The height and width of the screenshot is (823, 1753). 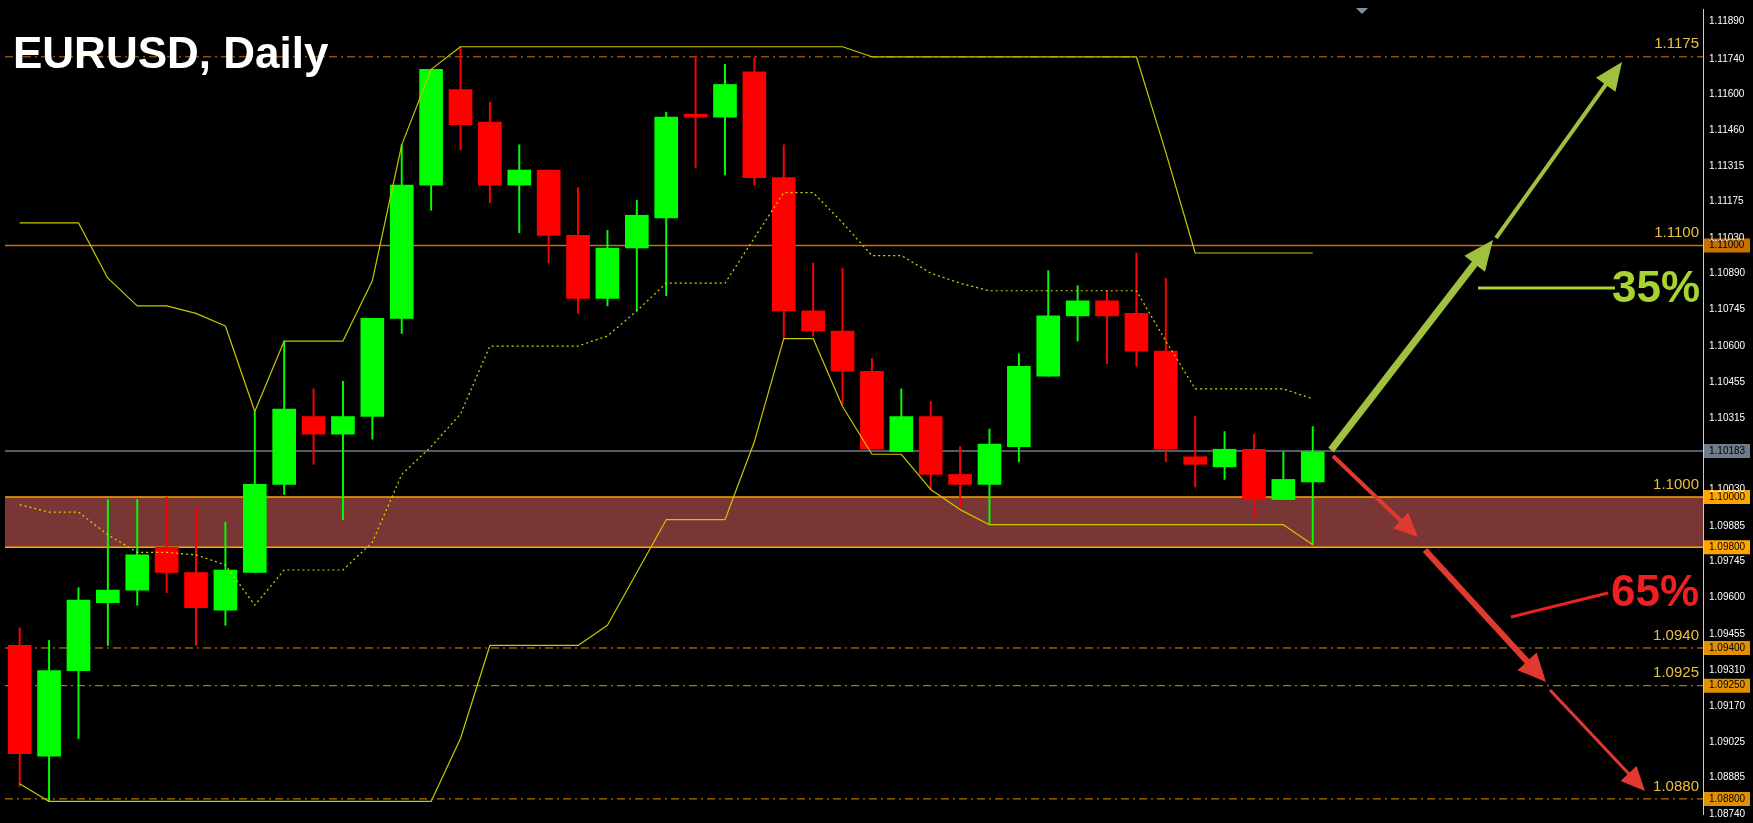 I want to click on ref-line-label: 1.0880, so click(x=1676, y=785).